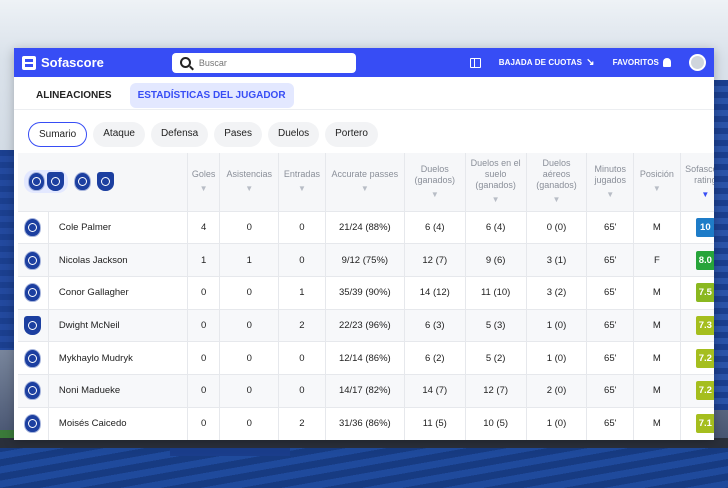 This screenshot has height=488, width=728. What do you see at coordinates (117, 325) in the screenshot?
I see `player-name: Dwight McNeil` at bounding box center [117, 325].